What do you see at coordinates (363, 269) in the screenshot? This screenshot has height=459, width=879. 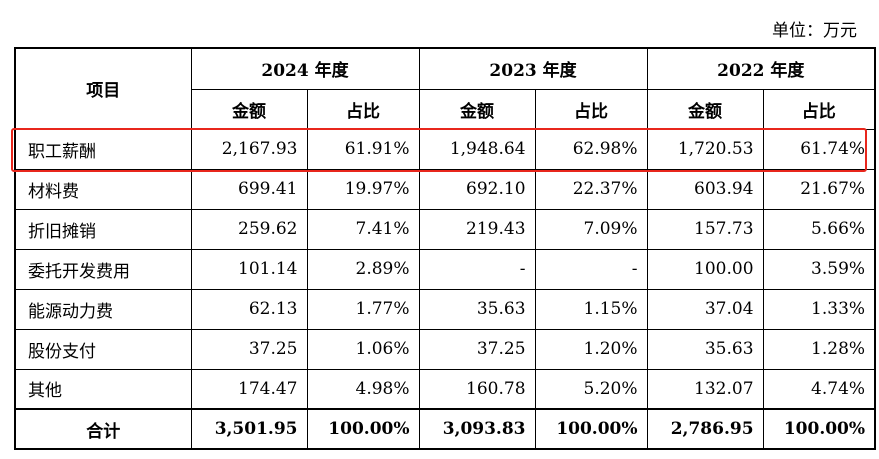 I see `ratio-2024: 2.89%` at bounding box center [363, 269].